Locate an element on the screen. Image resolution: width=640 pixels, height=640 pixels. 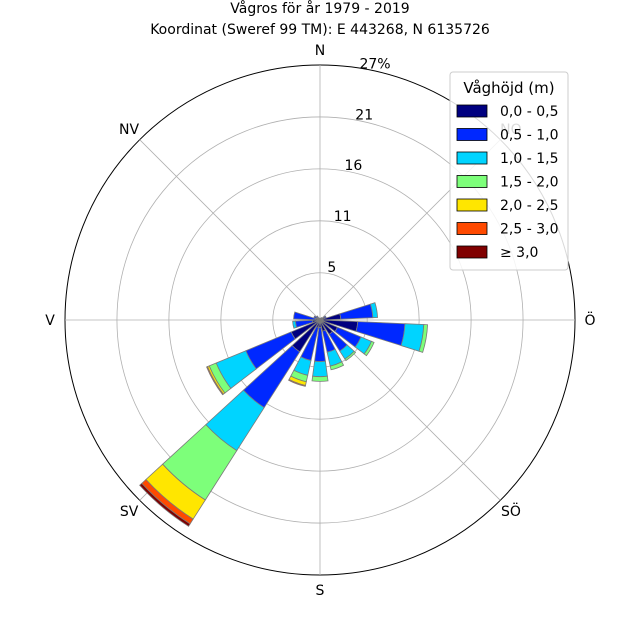
ring-label: 16 is located at coordinates (354, 166).